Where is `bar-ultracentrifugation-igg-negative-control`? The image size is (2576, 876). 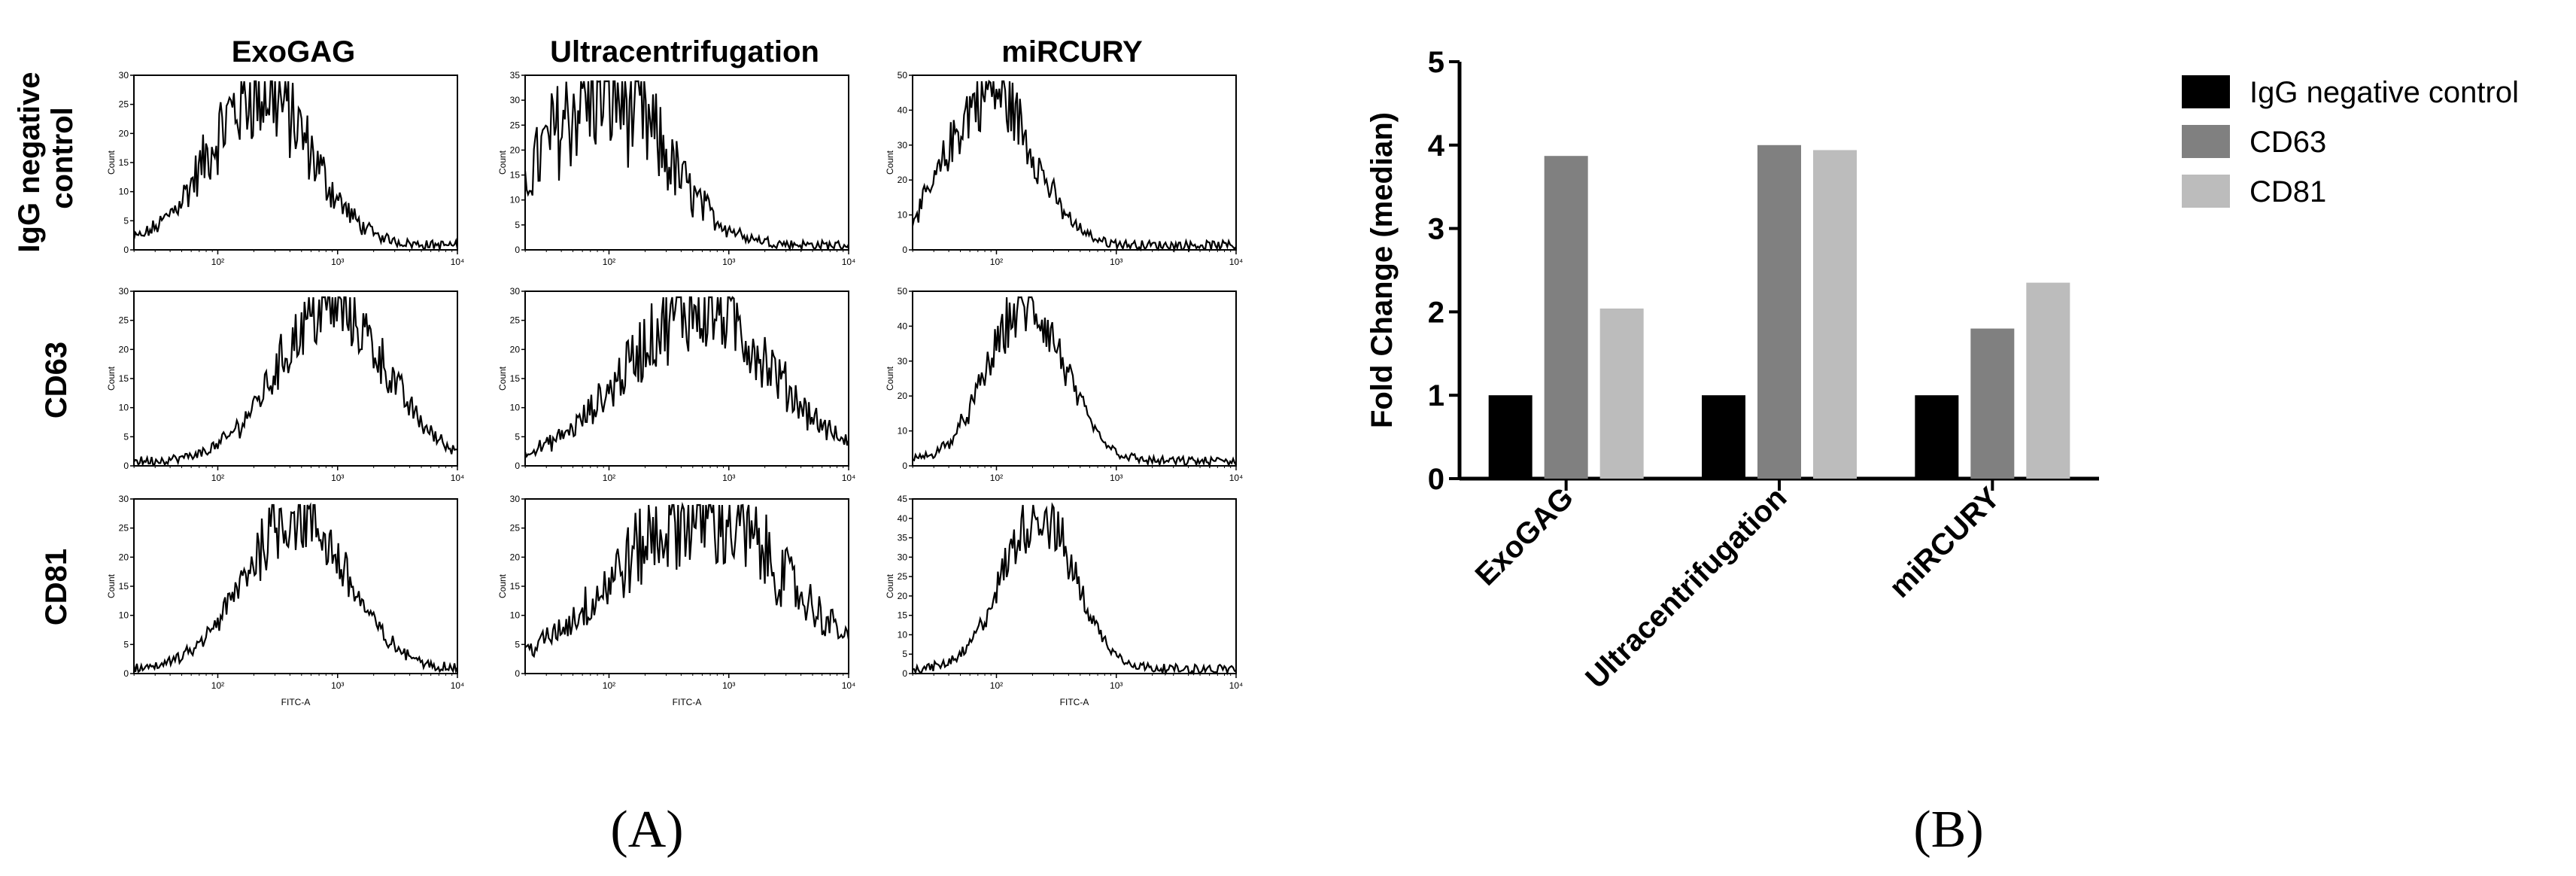 bar-ultracentrifugation-igg-negative-control is located at coordinates (1723, 437).